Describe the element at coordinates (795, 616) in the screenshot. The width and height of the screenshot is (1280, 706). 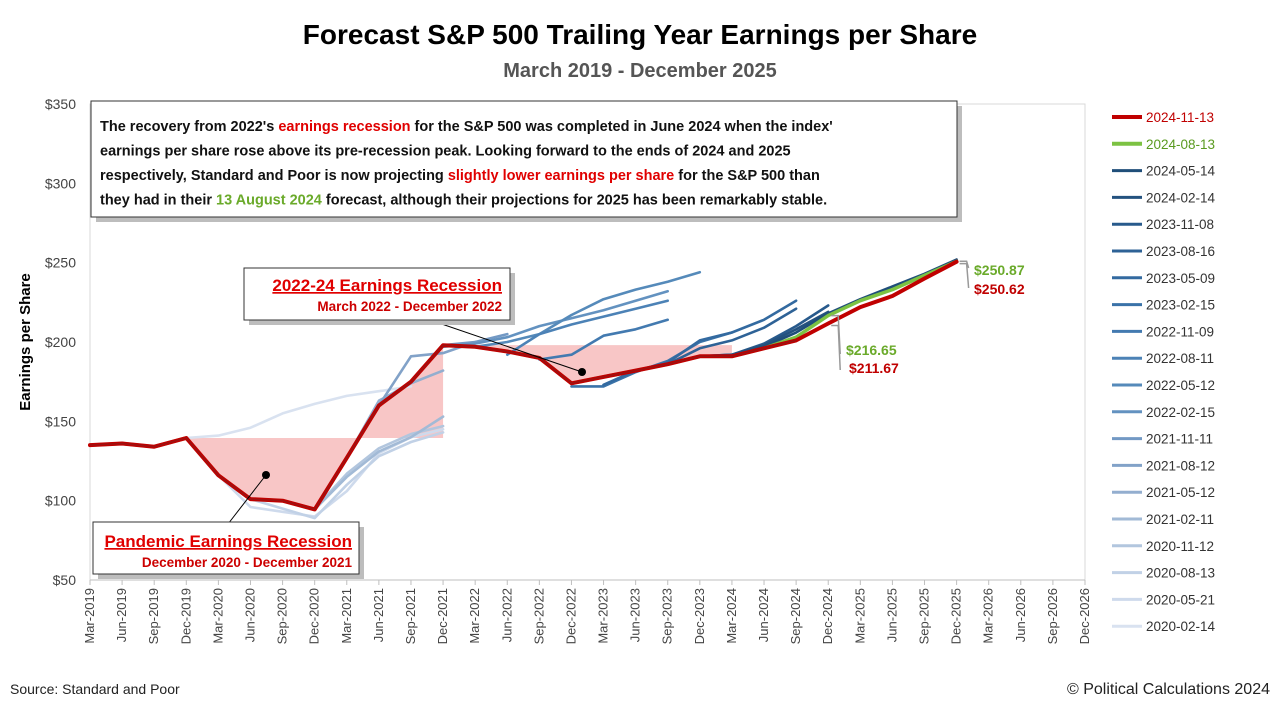
I see `x-tick-label: Sep-2024` at that location.